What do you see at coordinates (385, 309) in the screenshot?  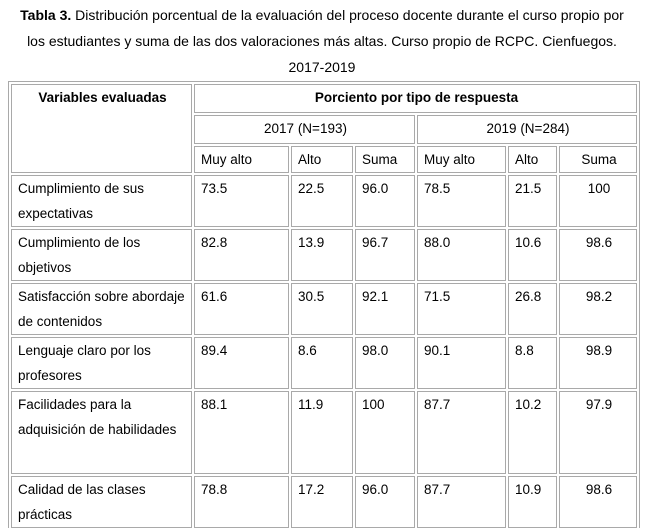 I see `value-cell: 92.1` at bounding box center [385, 309].